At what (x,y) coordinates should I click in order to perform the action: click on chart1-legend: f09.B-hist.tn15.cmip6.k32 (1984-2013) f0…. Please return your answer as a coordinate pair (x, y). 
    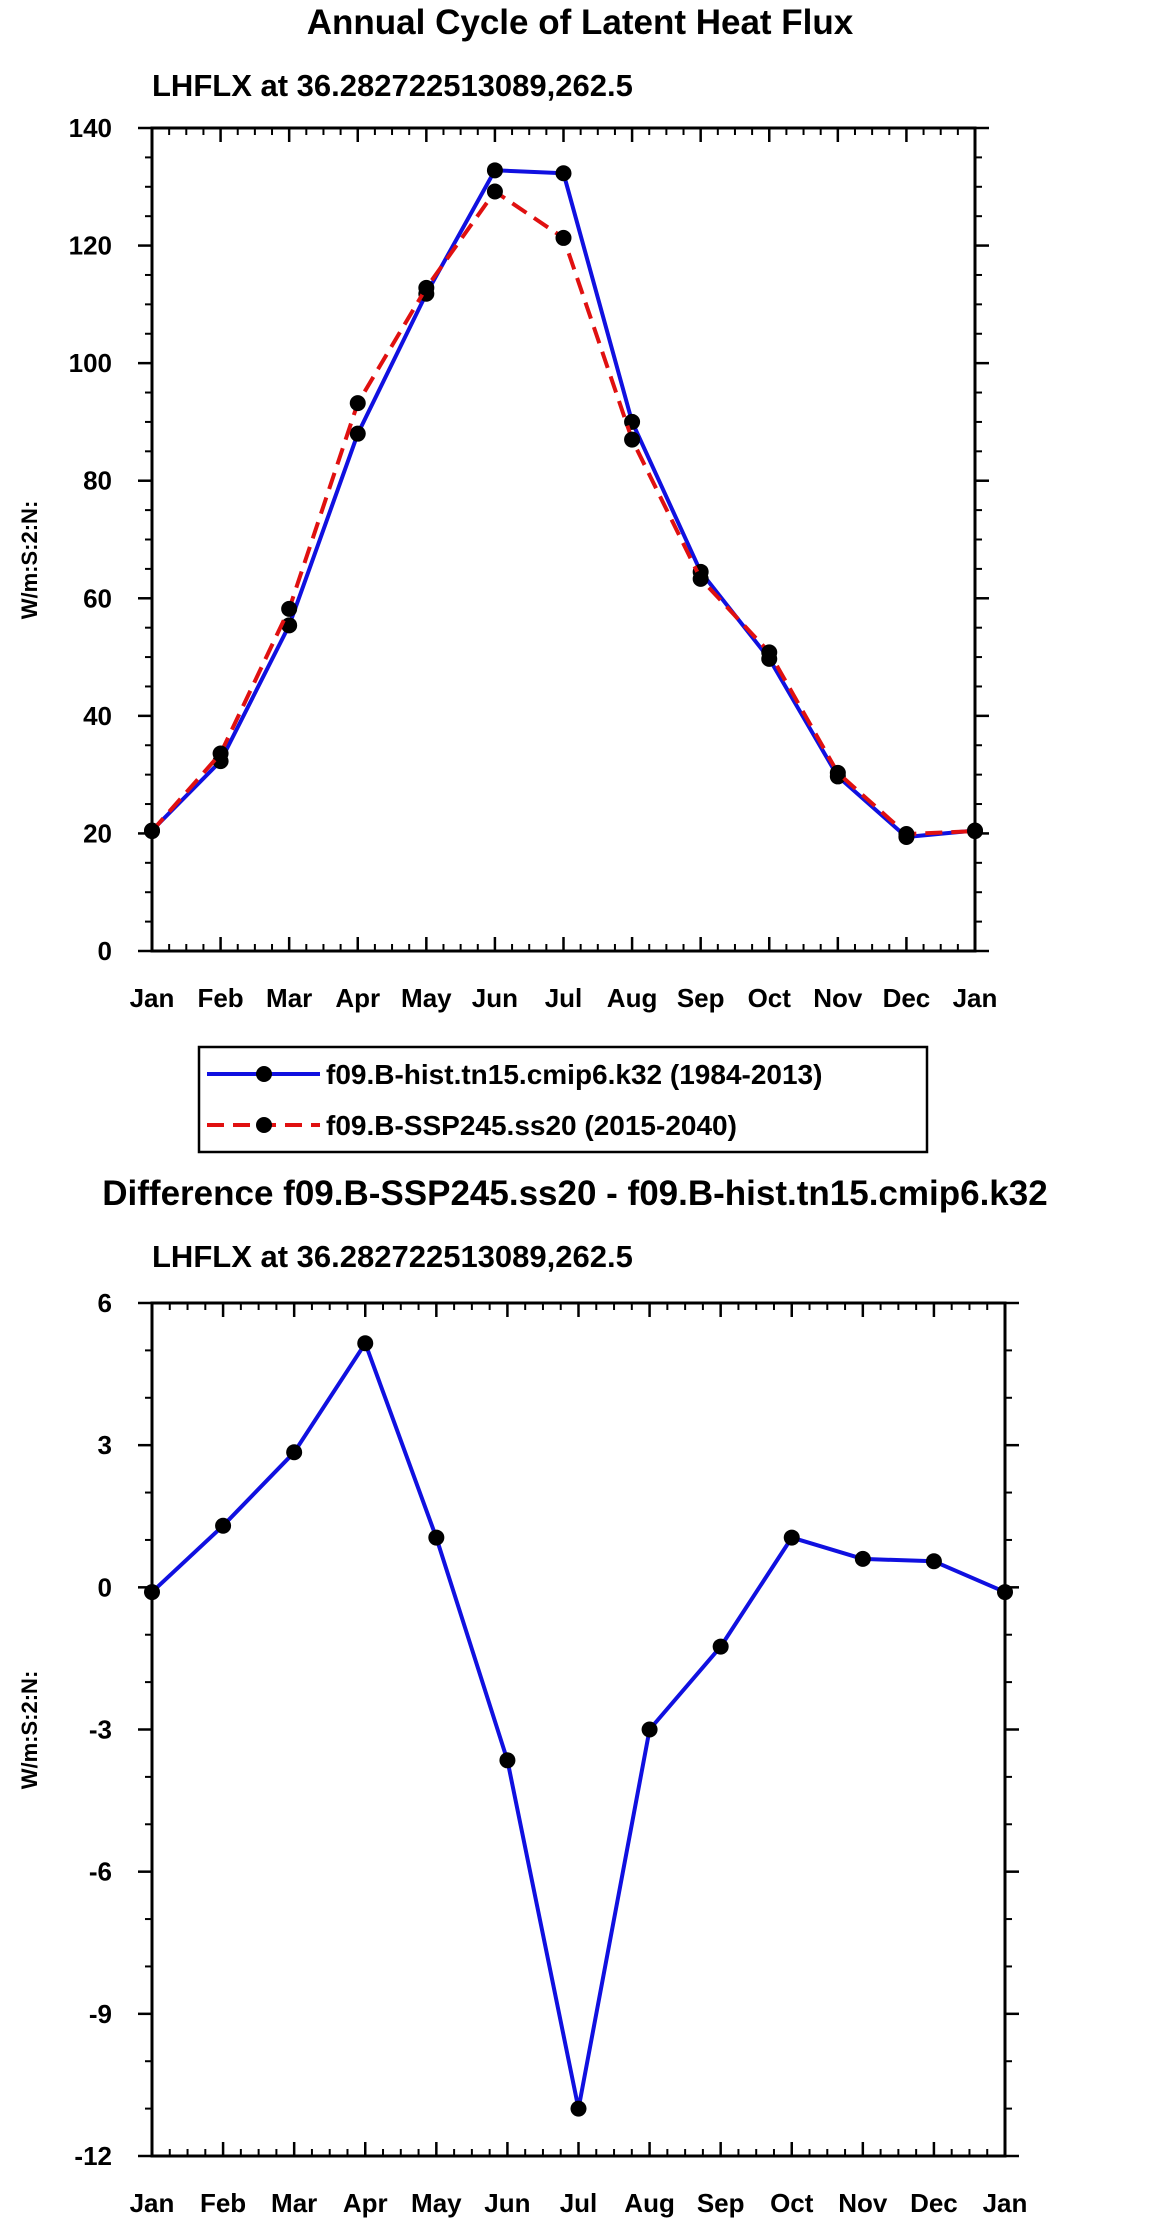
    Looking at the image, I should click on (563, 1099).